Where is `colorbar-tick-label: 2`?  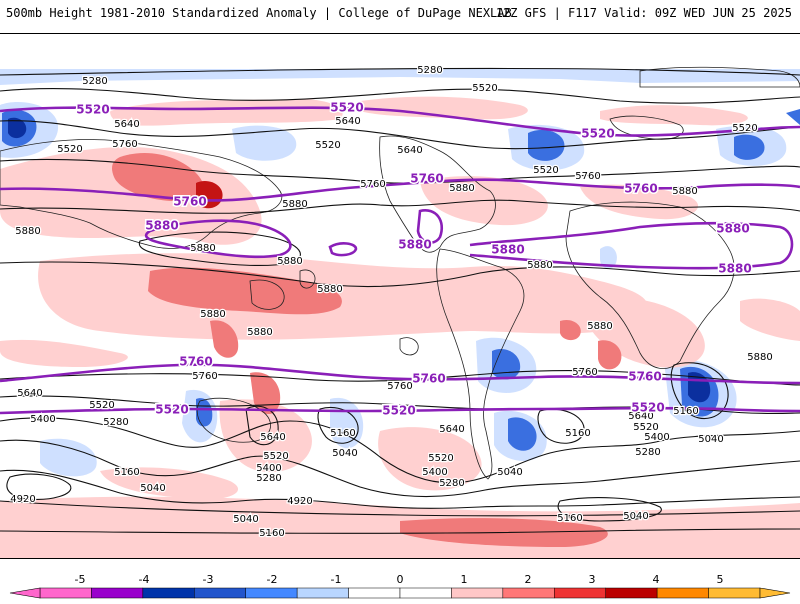 colorbar-tick-label: 2 is located at coordinates (528, 579).